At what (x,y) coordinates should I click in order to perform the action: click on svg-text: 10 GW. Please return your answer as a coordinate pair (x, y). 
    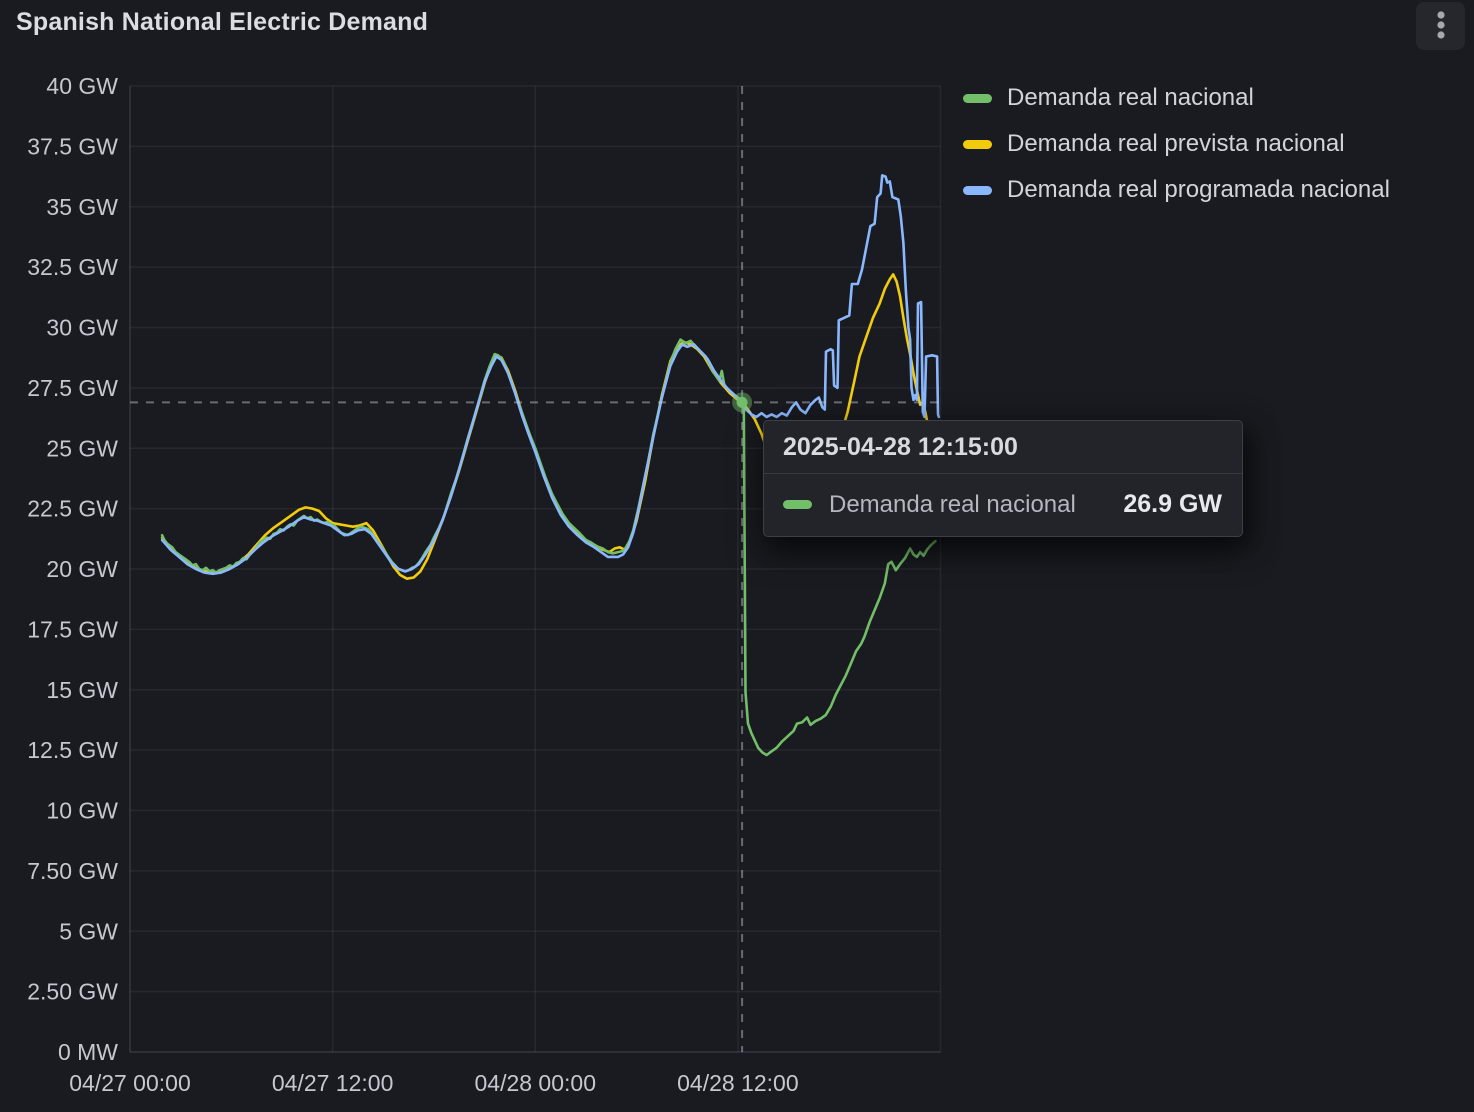
    Looking at the image, I should click on (82, 811).